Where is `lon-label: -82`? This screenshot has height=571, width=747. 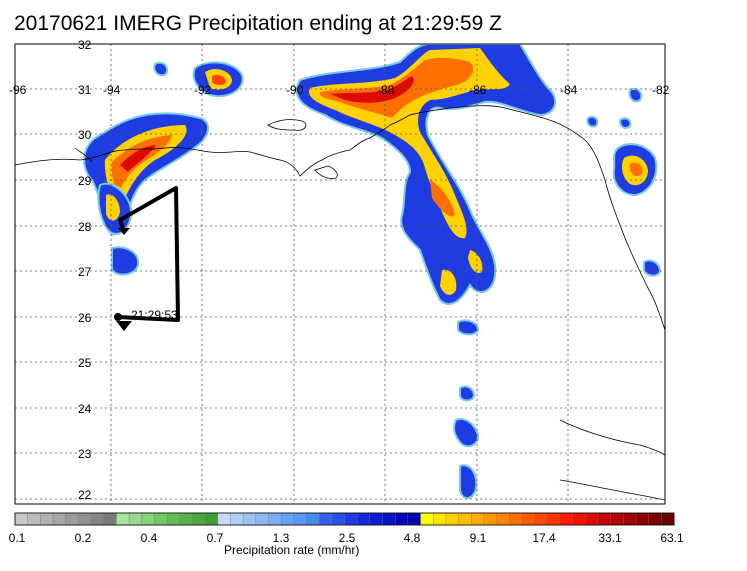
lon-label: -82 is located at coordinates (661, 90).